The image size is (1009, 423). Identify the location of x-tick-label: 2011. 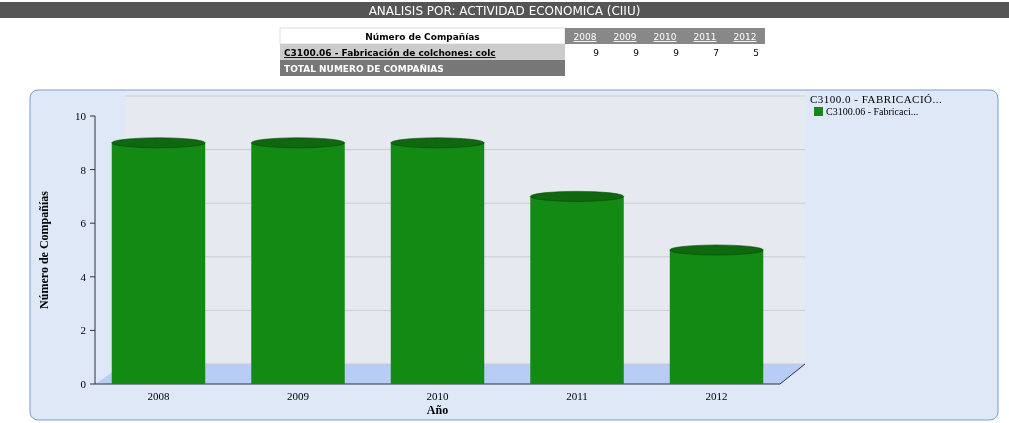
(577, 396).